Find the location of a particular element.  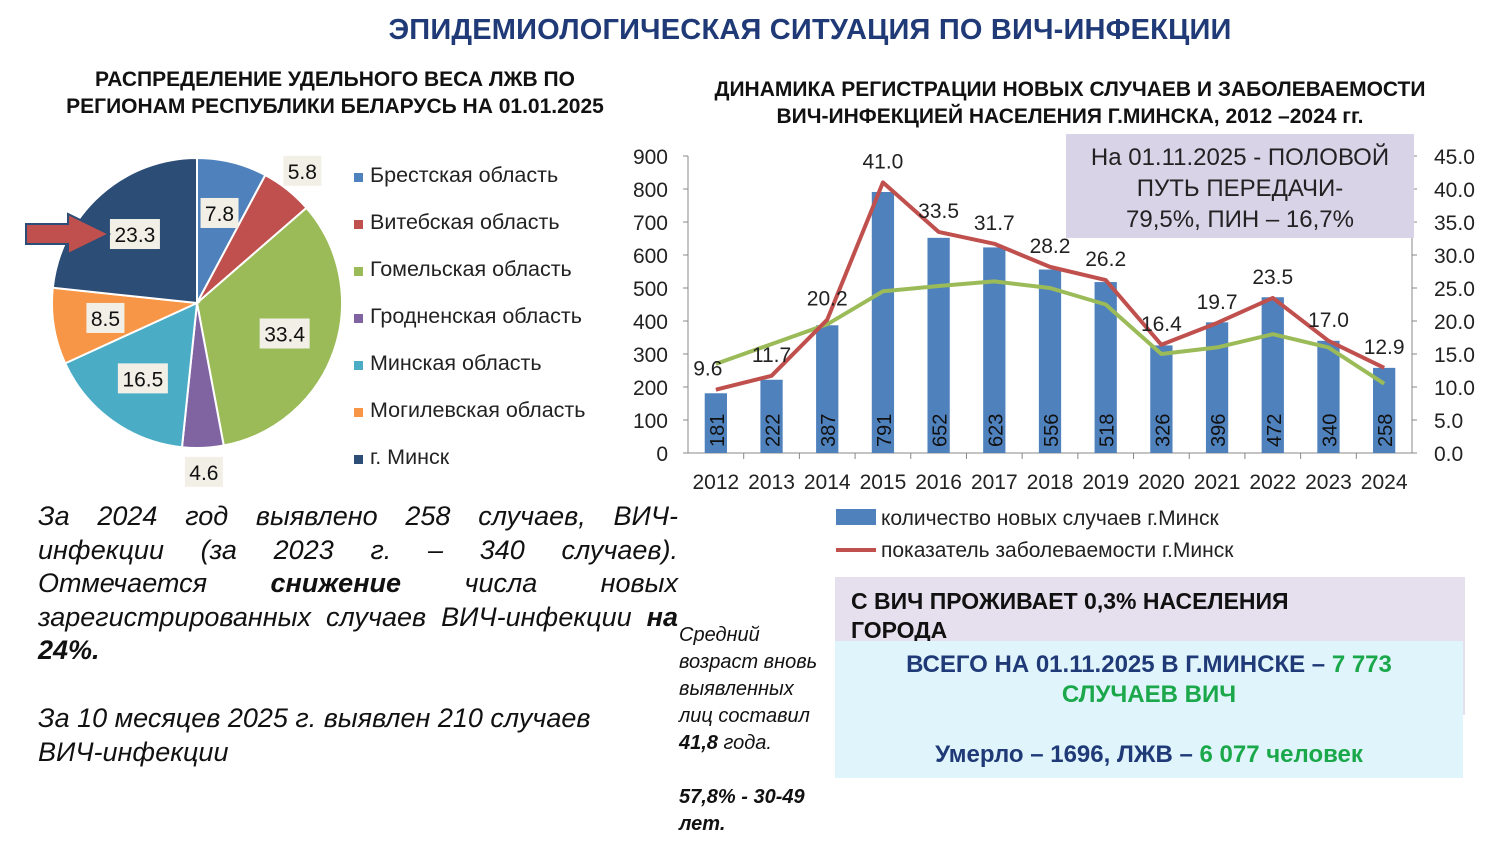

bar-value-label-2016: 652 is located at coordinates (941, 430).